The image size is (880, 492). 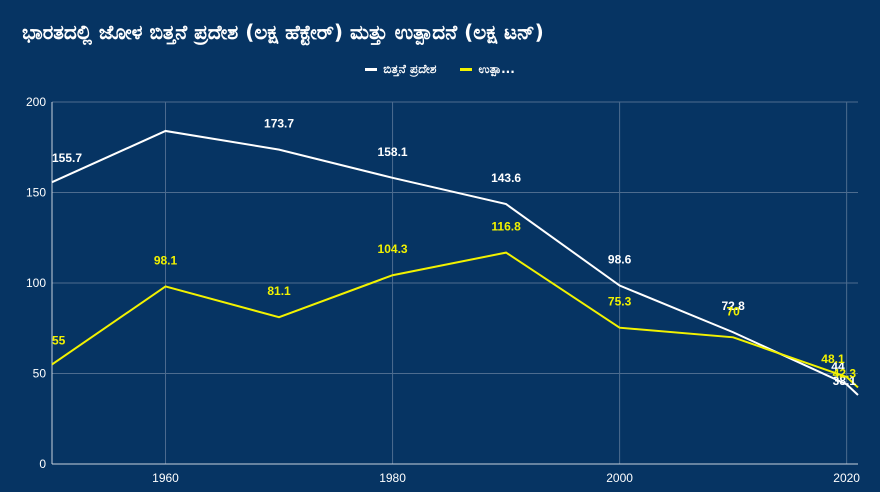 What do you see at coordinates (393, 249) in the screenshot?
I see `data-label: 104.3` at bounding box center [393, 249].